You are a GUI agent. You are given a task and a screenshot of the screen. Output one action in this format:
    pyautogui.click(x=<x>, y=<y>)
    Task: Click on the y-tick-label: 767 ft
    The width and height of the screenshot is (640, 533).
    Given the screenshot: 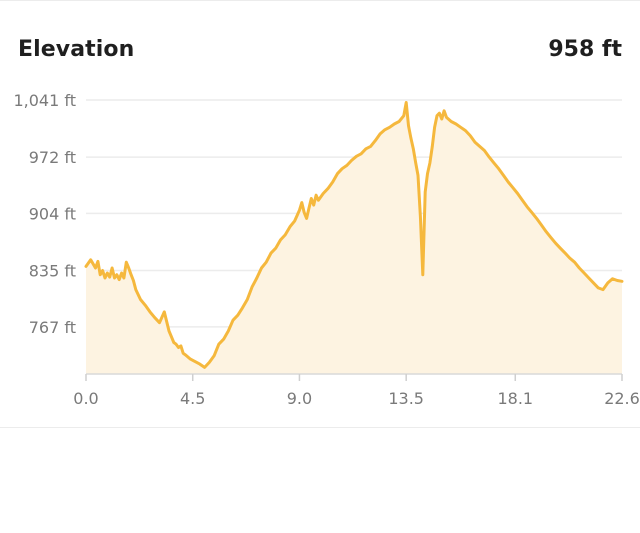 What is the action you would take?
    pyautogui.click(x=52, y=327)
    